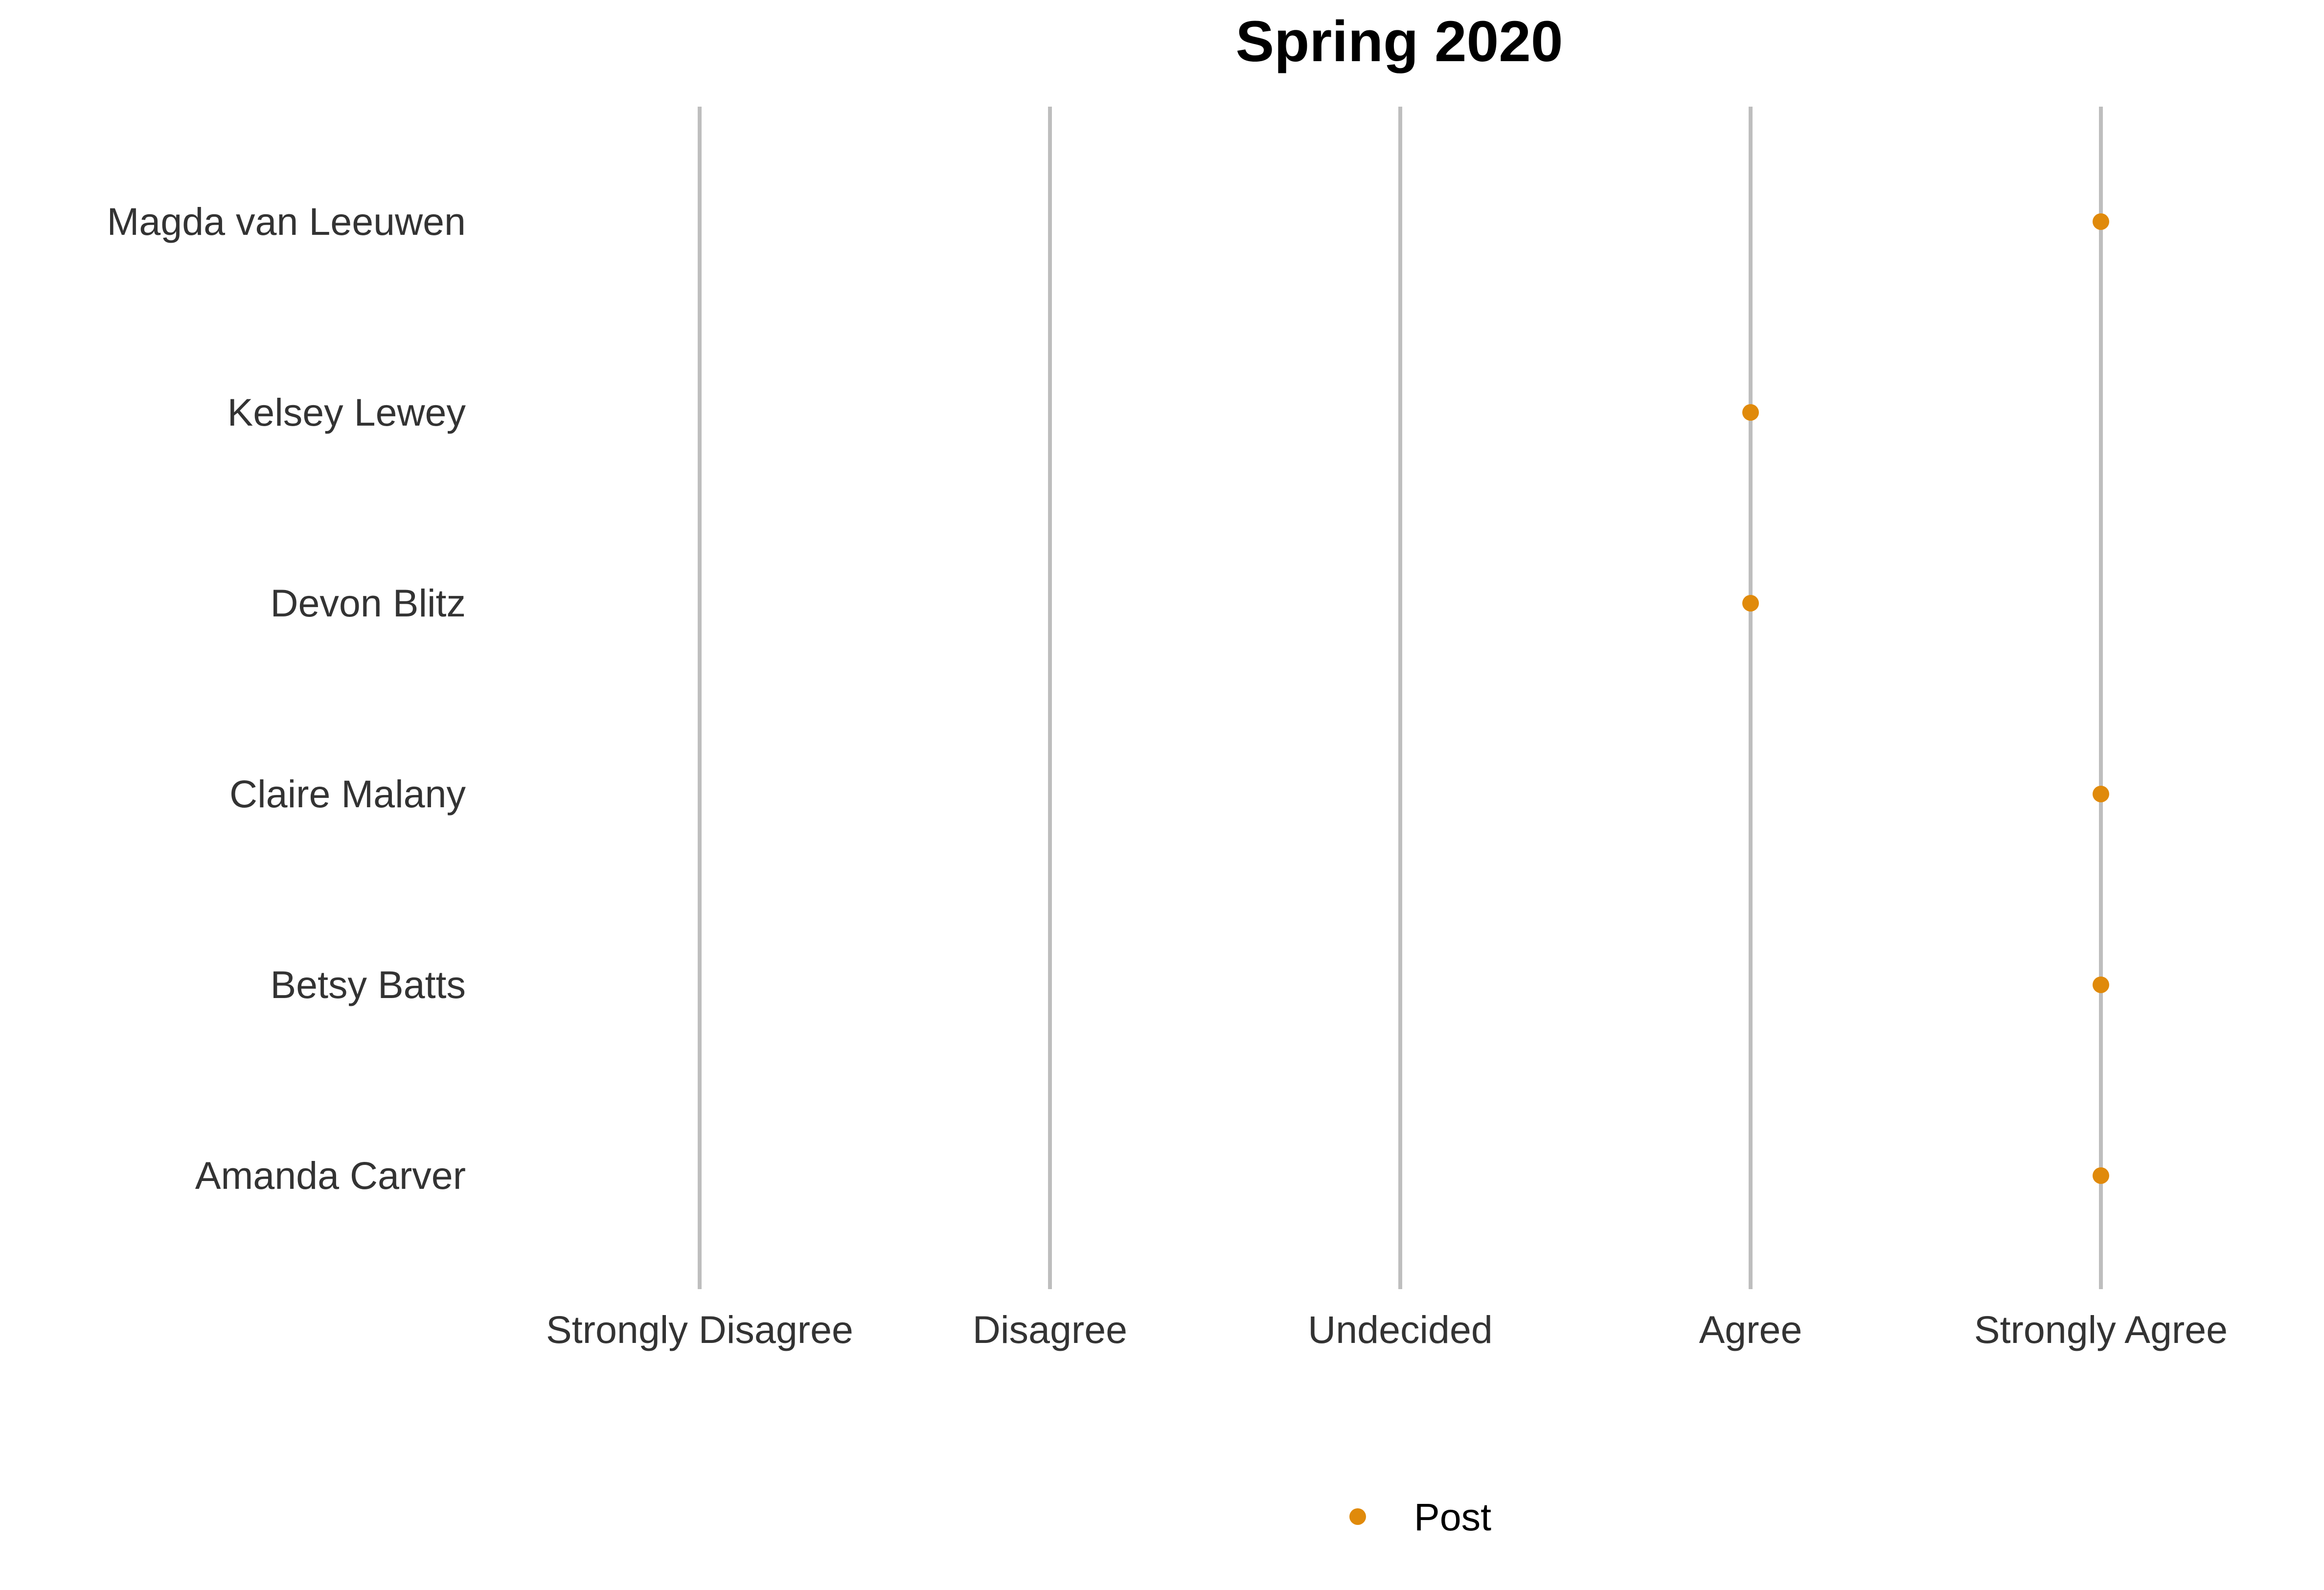 The image size is (2324, 1590). What do you see at coordinates (287, 222) in the screenshot?
I see `y-tick-label: Magda van Leeuwen` at bounding box center [287, 222].